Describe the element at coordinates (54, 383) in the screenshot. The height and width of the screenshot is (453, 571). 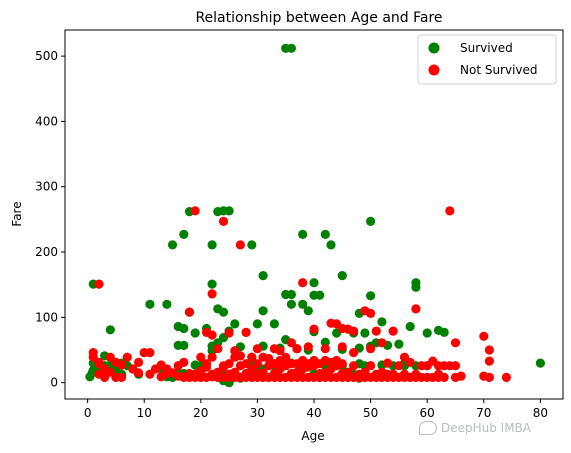
I see `y-tick-label: 0` at that location.